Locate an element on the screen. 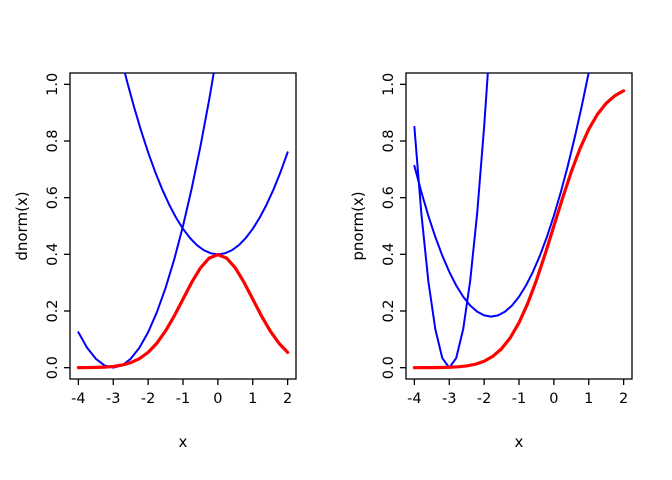 This screenshot has height=480, width=672. blue-narrow-parabola-vertex-minus3 is located at coordinates (451, 221).